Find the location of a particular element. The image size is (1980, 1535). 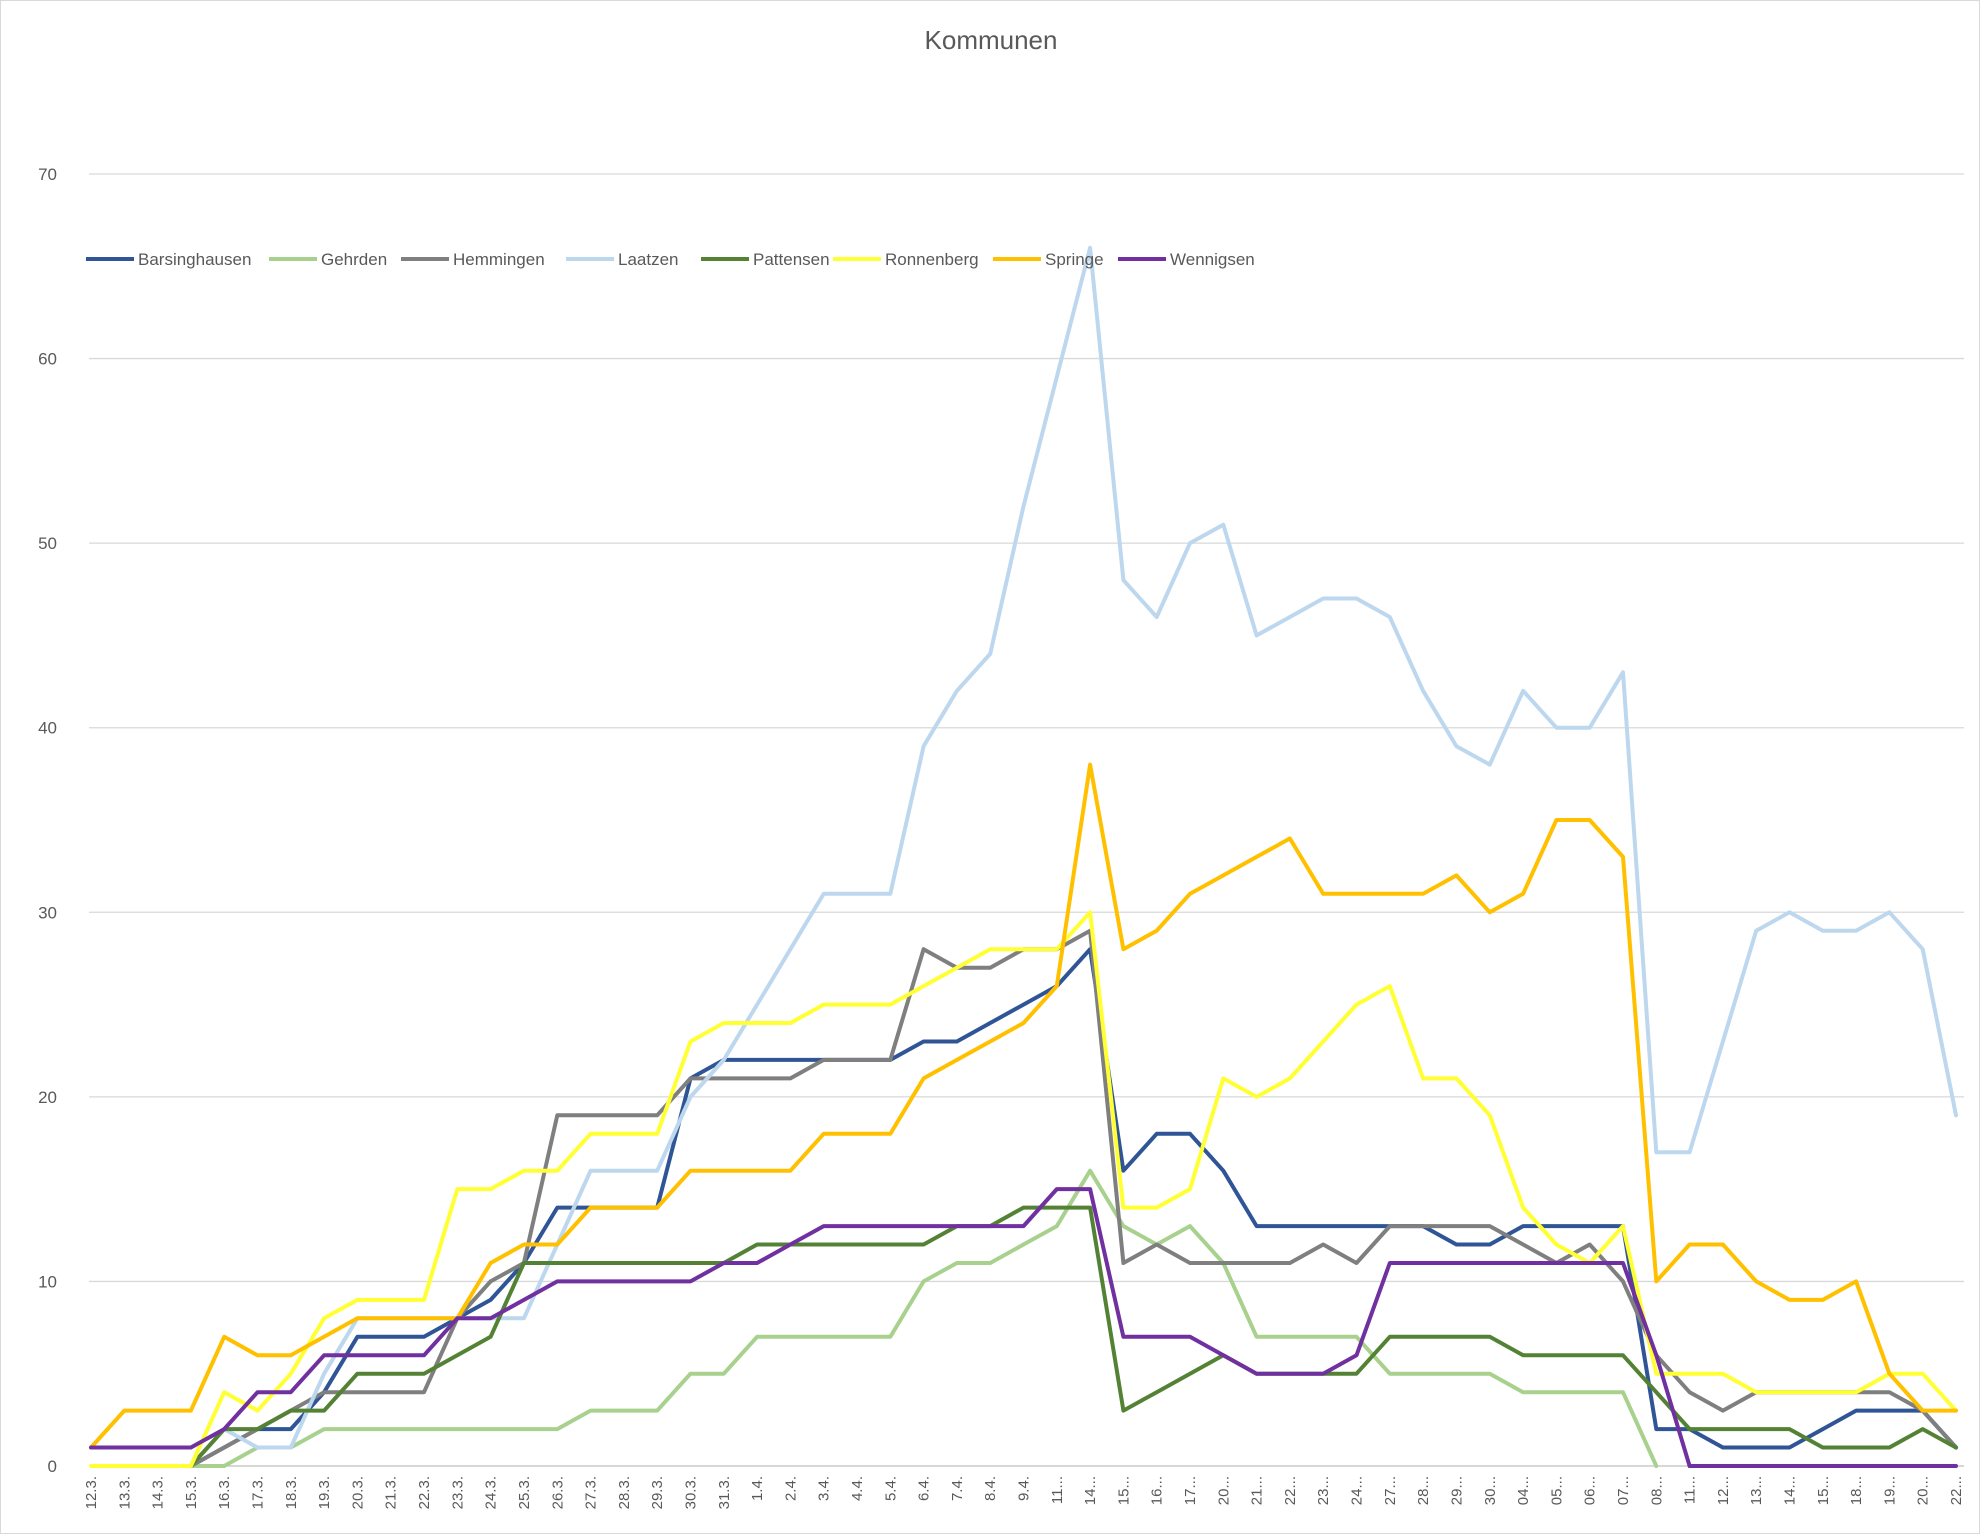

y-tick-label: 30 is located at coordinates (47, 912).